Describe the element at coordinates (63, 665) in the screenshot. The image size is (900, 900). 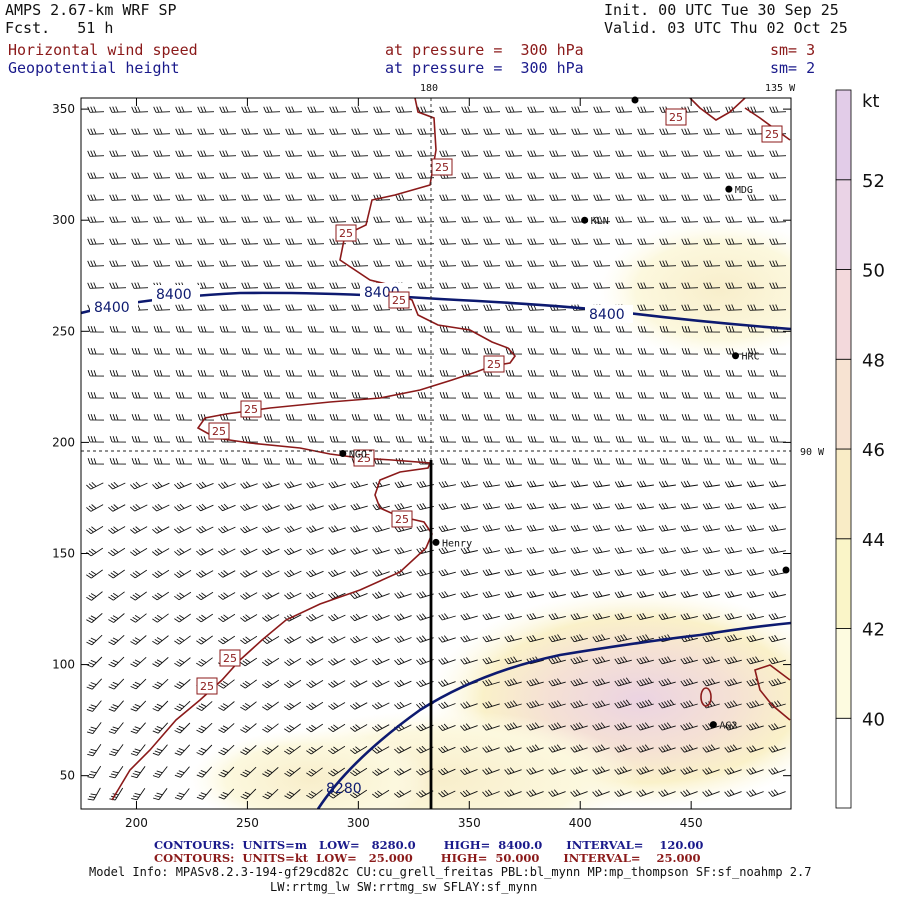
I see `y-tick-label: 100` at that location.